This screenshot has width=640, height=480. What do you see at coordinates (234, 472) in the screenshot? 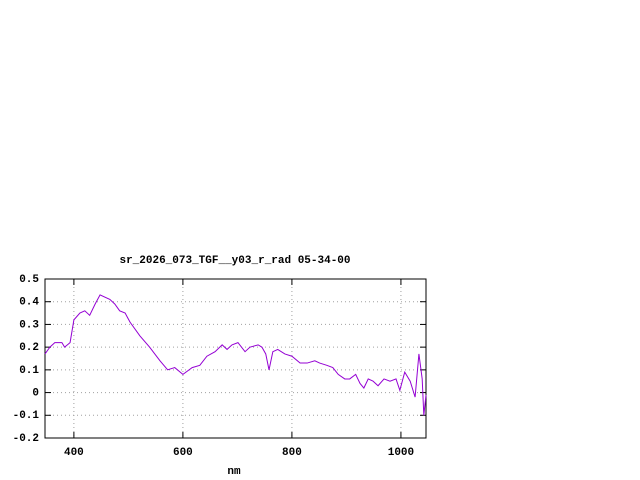
I see `x-axis-label: nm` at bounding box center [234, 472].